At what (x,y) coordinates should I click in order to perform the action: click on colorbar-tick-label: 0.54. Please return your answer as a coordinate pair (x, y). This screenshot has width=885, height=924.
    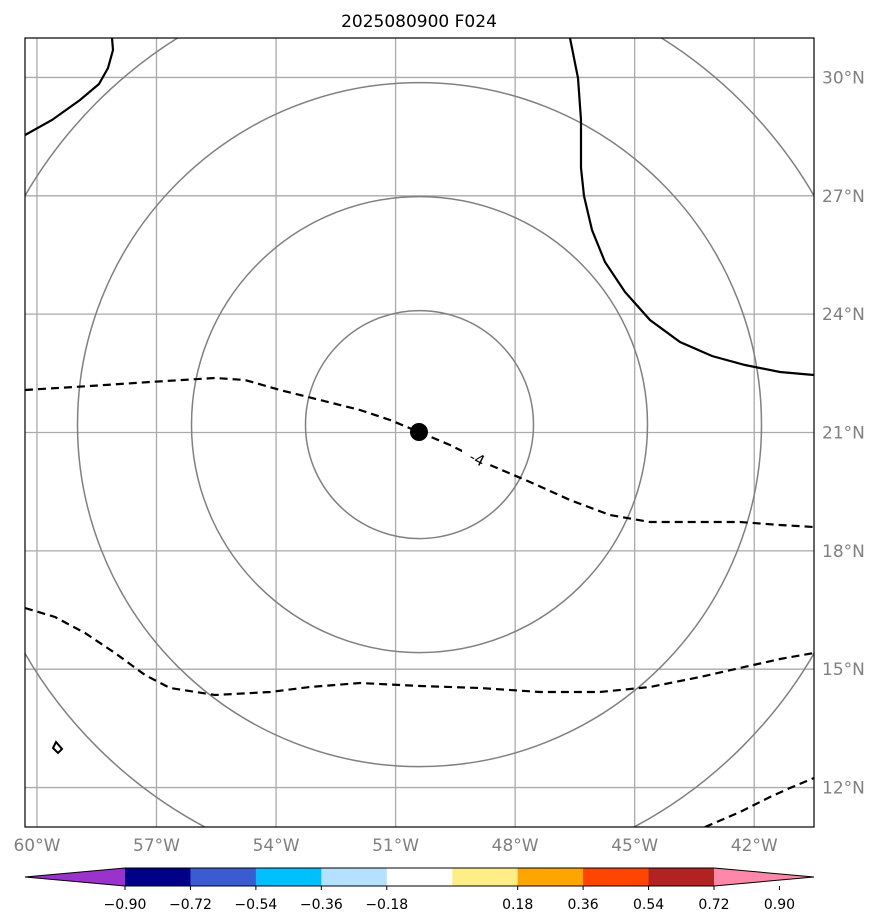
    Looking at the image, I should click on (648, 905).